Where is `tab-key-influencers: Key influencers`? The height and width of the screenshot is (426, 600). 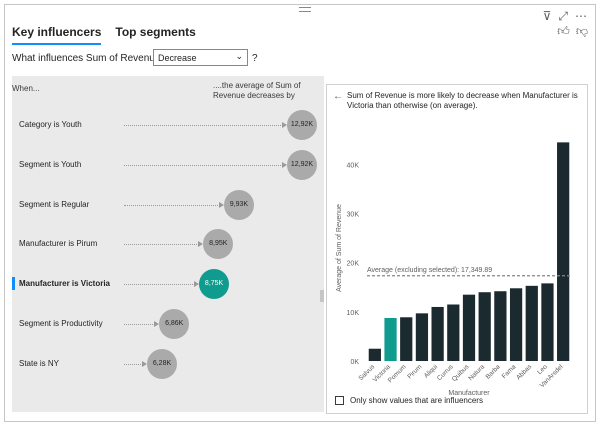
tab-key-influencers: Key influencers is located at coordinates (57, 35).